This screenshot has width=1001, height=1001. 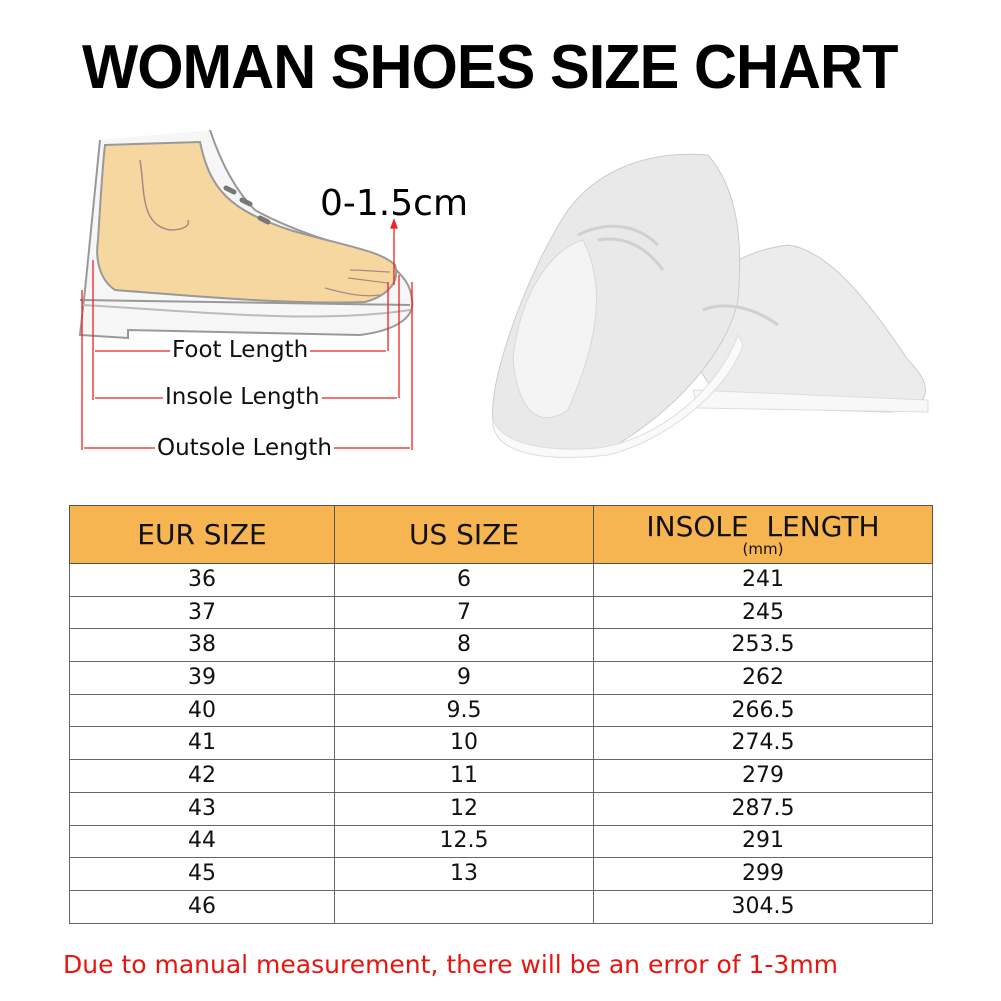 I want to click on cell-us: 12, so click(x=464, y=808).